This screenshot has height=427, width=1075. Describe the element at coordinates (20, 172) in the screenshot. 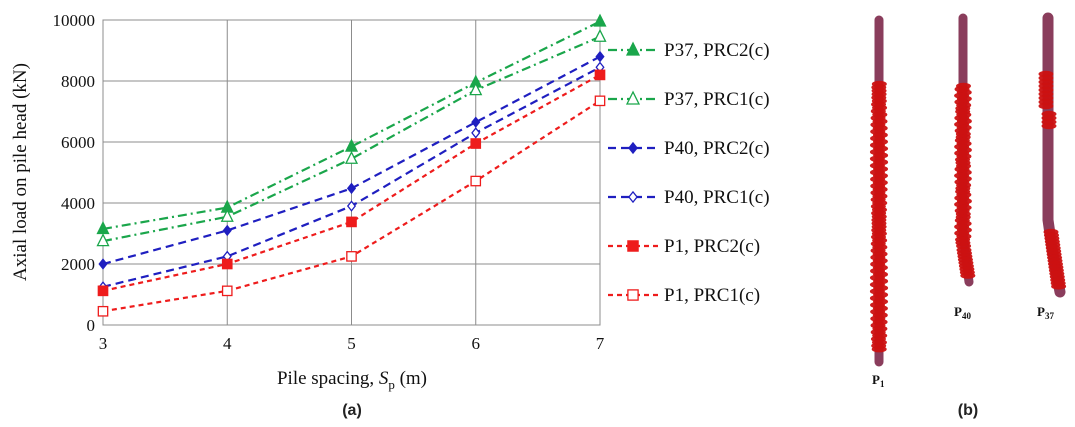

I see `y-axis-label: Axial load on pile head (kN)` at that location.